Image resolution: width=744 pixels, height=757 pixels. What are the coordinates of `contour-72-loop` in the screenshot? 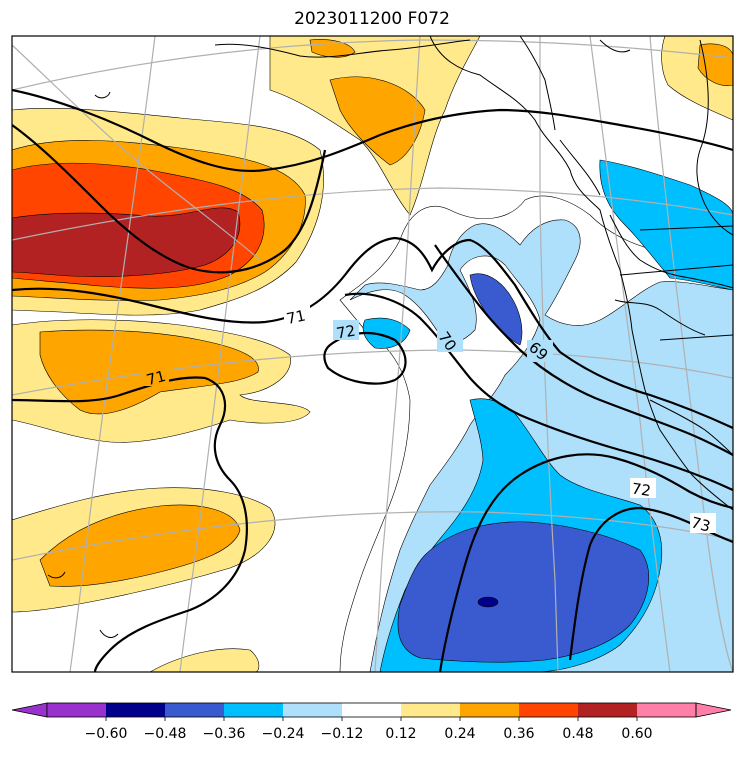 It's located at (365, 358).